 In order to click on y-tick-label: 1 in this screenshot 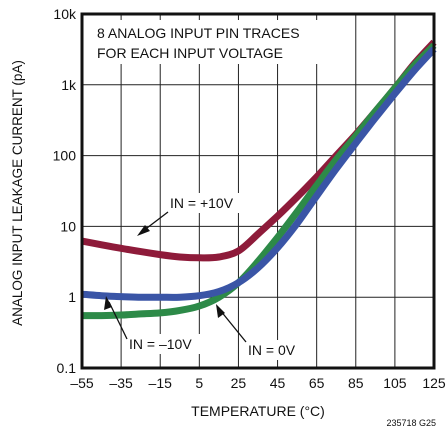, I will do `click(72, 297)`.